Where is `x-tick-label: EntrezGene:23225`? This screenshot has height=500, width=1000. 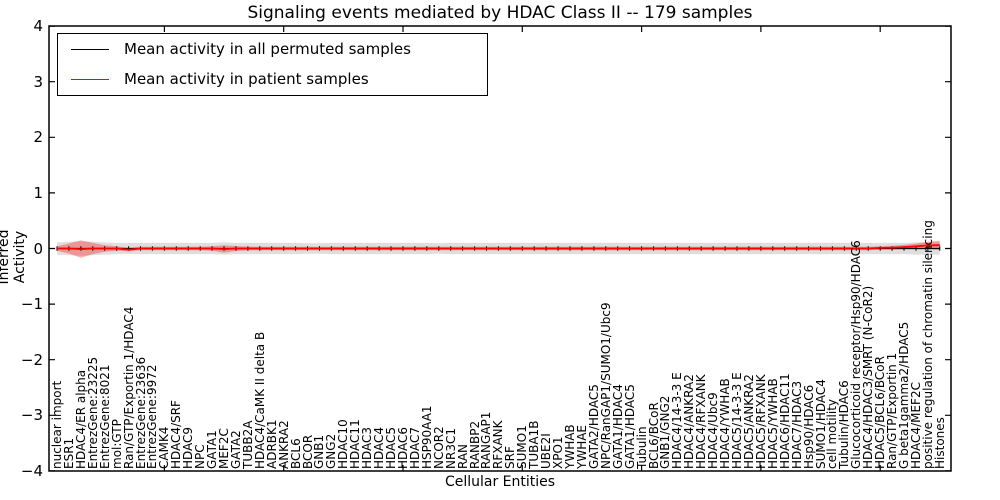
x-tick-label: EntrezGene:23225 is located at coordinates (92, 412).